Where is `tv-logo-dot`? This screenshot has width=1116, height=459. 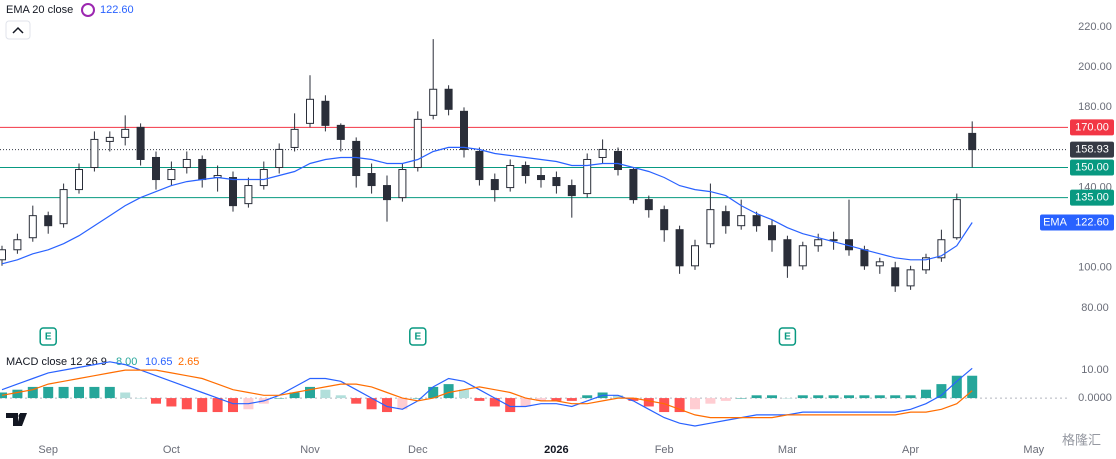
tv-logo-dot is located at coordinates (21, 416).